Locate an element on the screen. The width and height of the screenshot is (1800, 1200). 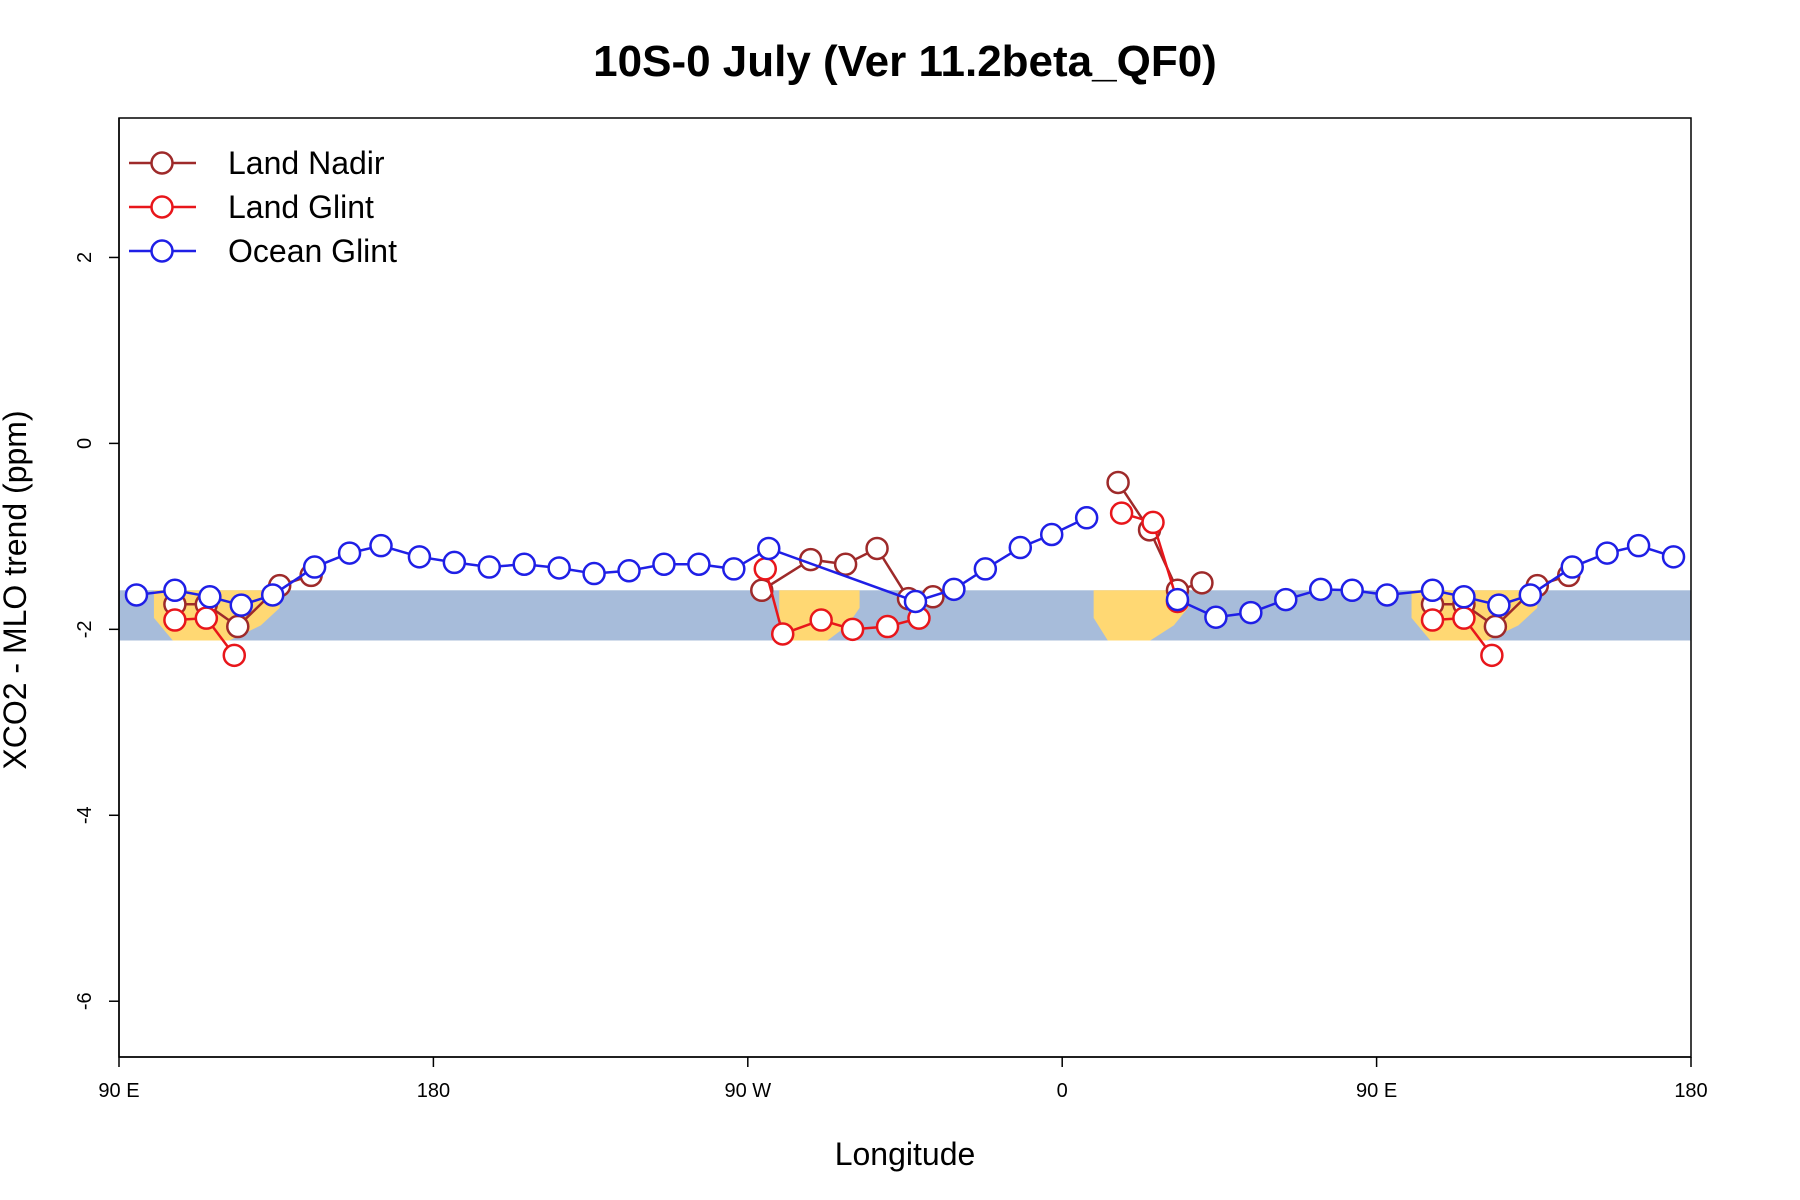
legend-label: Ocean Glint is located at coordinates (312, 251).